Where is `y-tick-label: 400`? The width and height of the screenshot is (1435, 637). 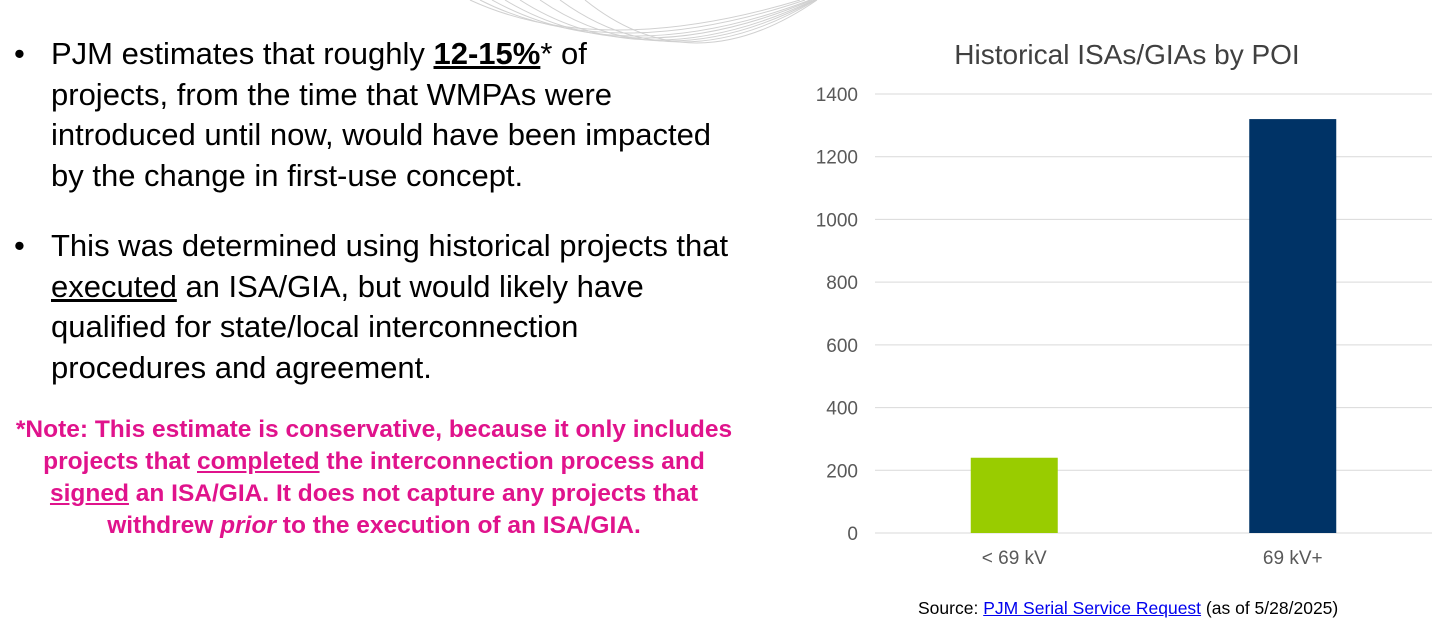
y-tick-label: 400 is located at coordinates (842, 409).